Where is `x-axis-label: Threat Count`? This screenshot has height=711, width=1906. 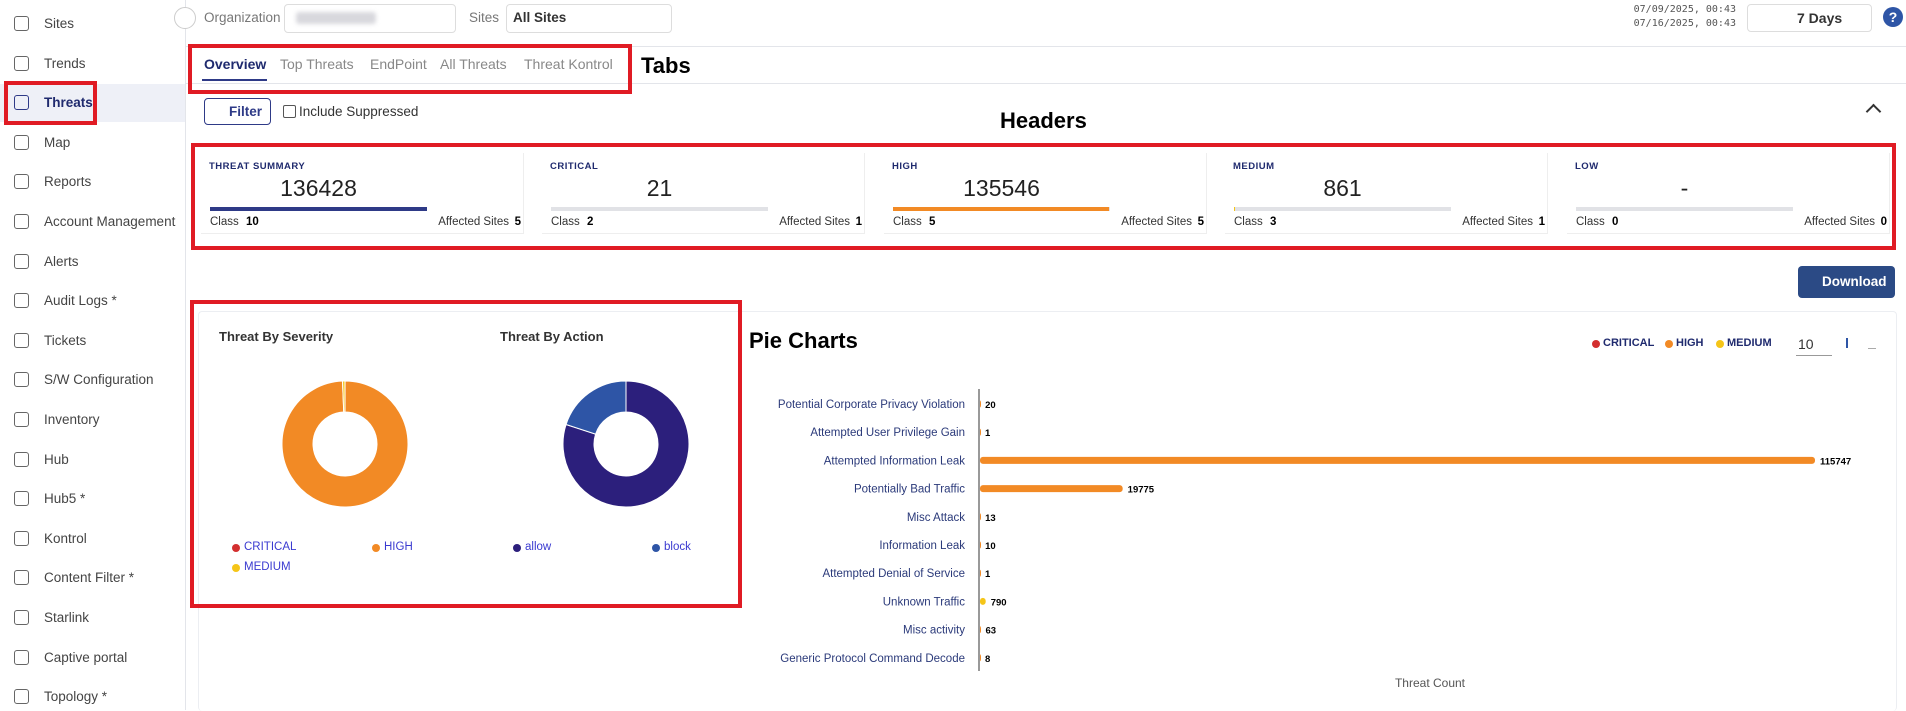
x-axis-label: Threat Count is located at coordinates (1430, 683).